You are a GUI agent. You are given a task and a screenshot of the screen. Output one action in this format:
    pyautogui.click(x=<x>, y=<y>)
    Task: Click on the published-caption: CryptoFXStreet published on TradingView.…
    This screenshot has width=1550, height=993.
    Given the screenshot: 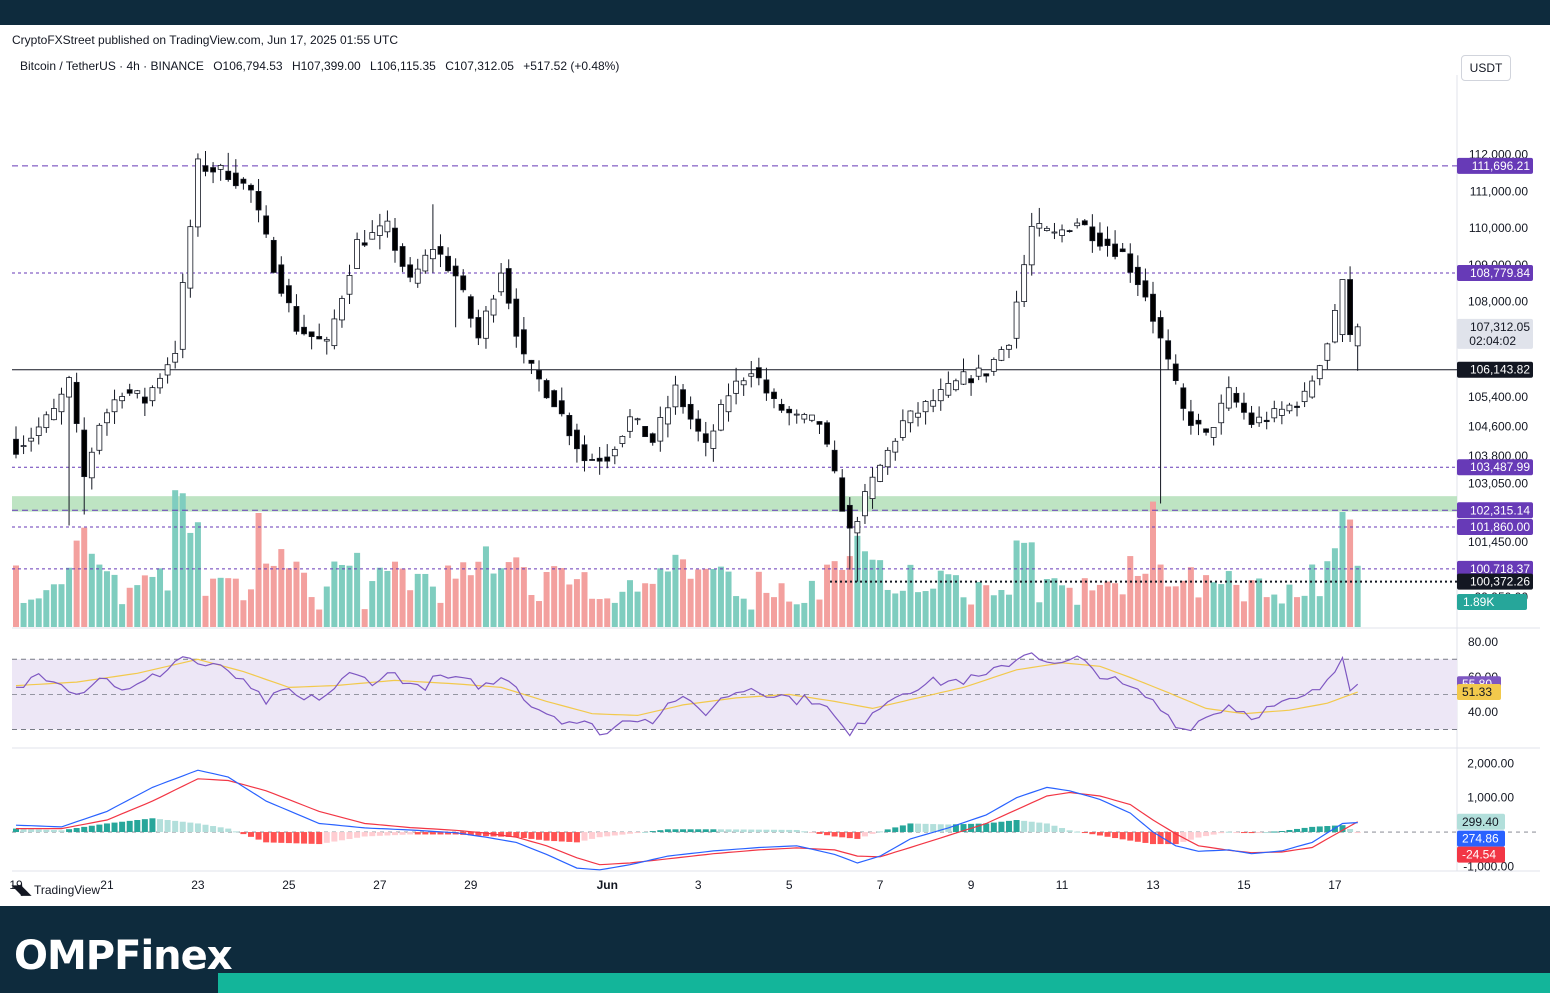 What is the action you would take?
    pyautogui.click(x=205, y=40)
    